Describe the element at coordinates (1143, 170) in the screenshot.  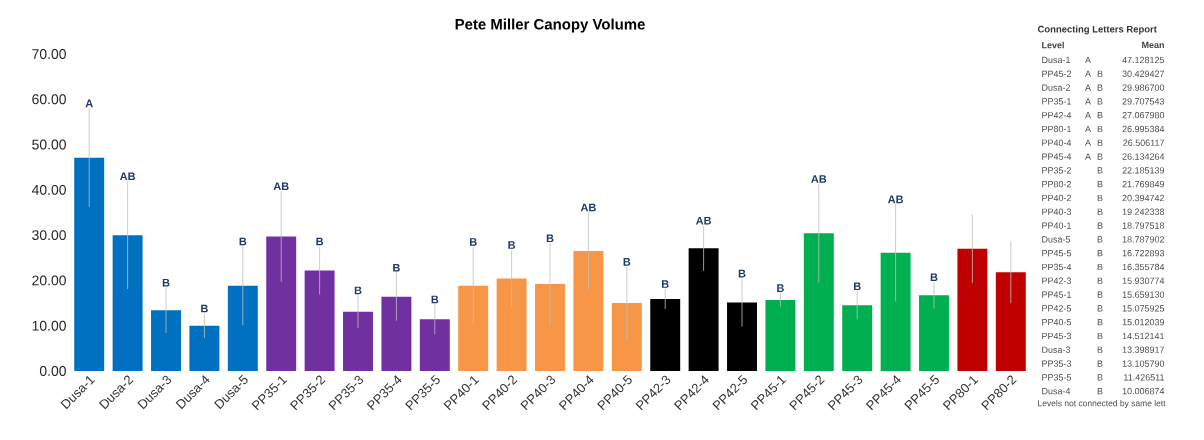
I see `text: 22.185139` at that location.